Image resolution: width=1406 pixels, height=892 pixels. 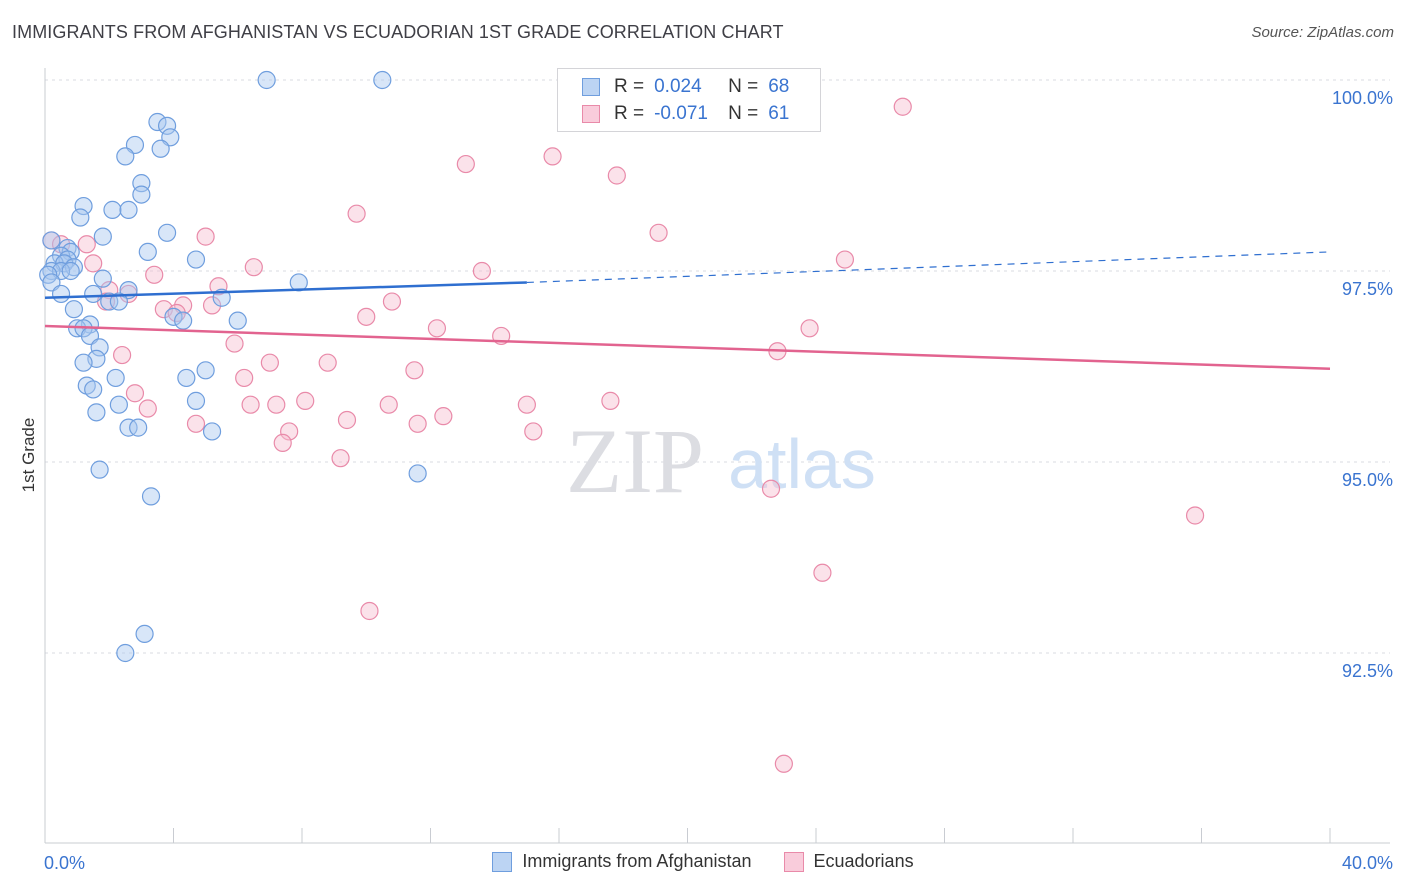 What do you see at coordinates (1367, 863) in the screenshot?
I see `x-tick-label: 40.0%` at bounding box center [1367, 863].